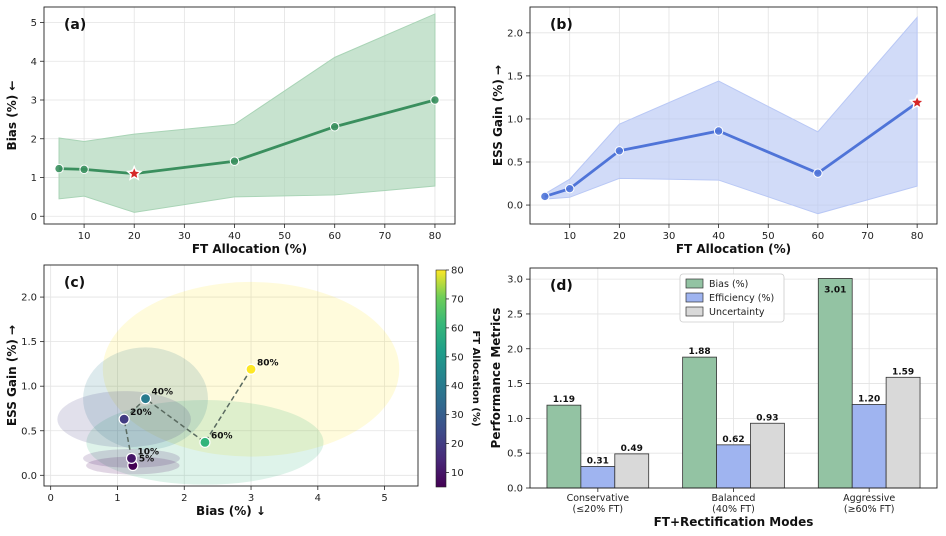 The width and height of the screenshot is (946, 536). What do you see at coordinates (12, 375) in the screenshot?
I see `panel-c-y-axis-label: ESS Gain (%) →` at bounding box center [12, 375].